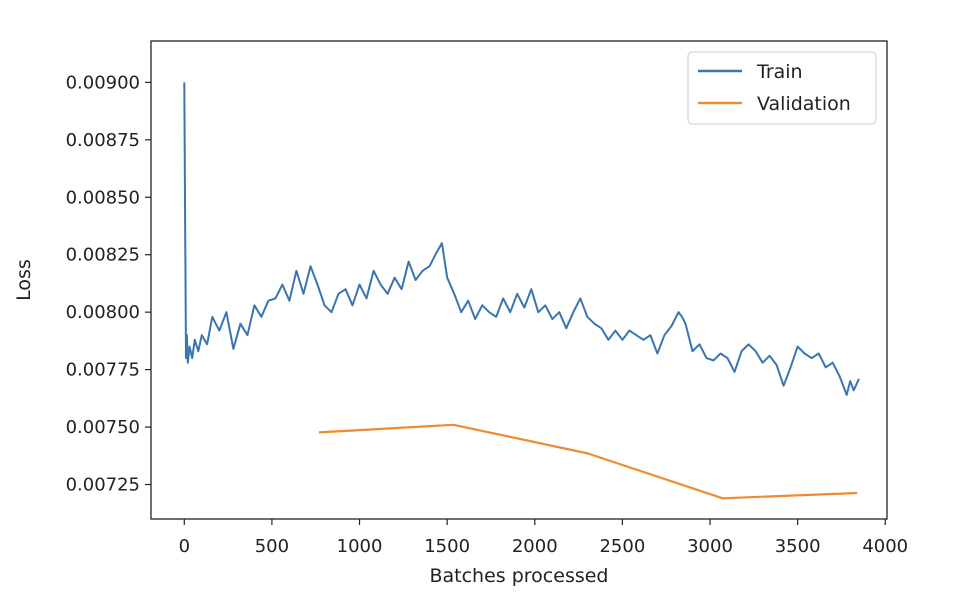 The image size is (980, 606). I want to click on x-axis-label: Batches processed, so click(518, 576).